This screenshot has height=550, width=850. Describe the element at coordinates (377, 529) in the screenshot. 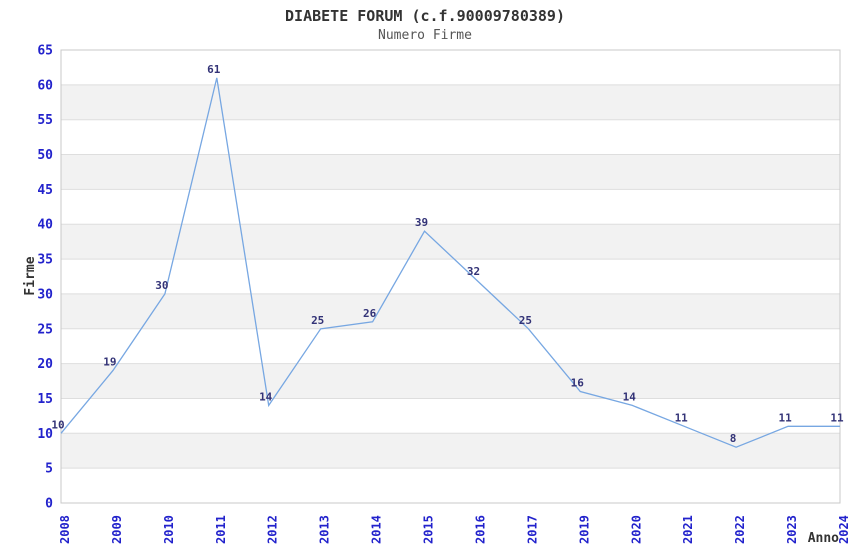

I see `x-axis-tick-label: 2014` at that location.